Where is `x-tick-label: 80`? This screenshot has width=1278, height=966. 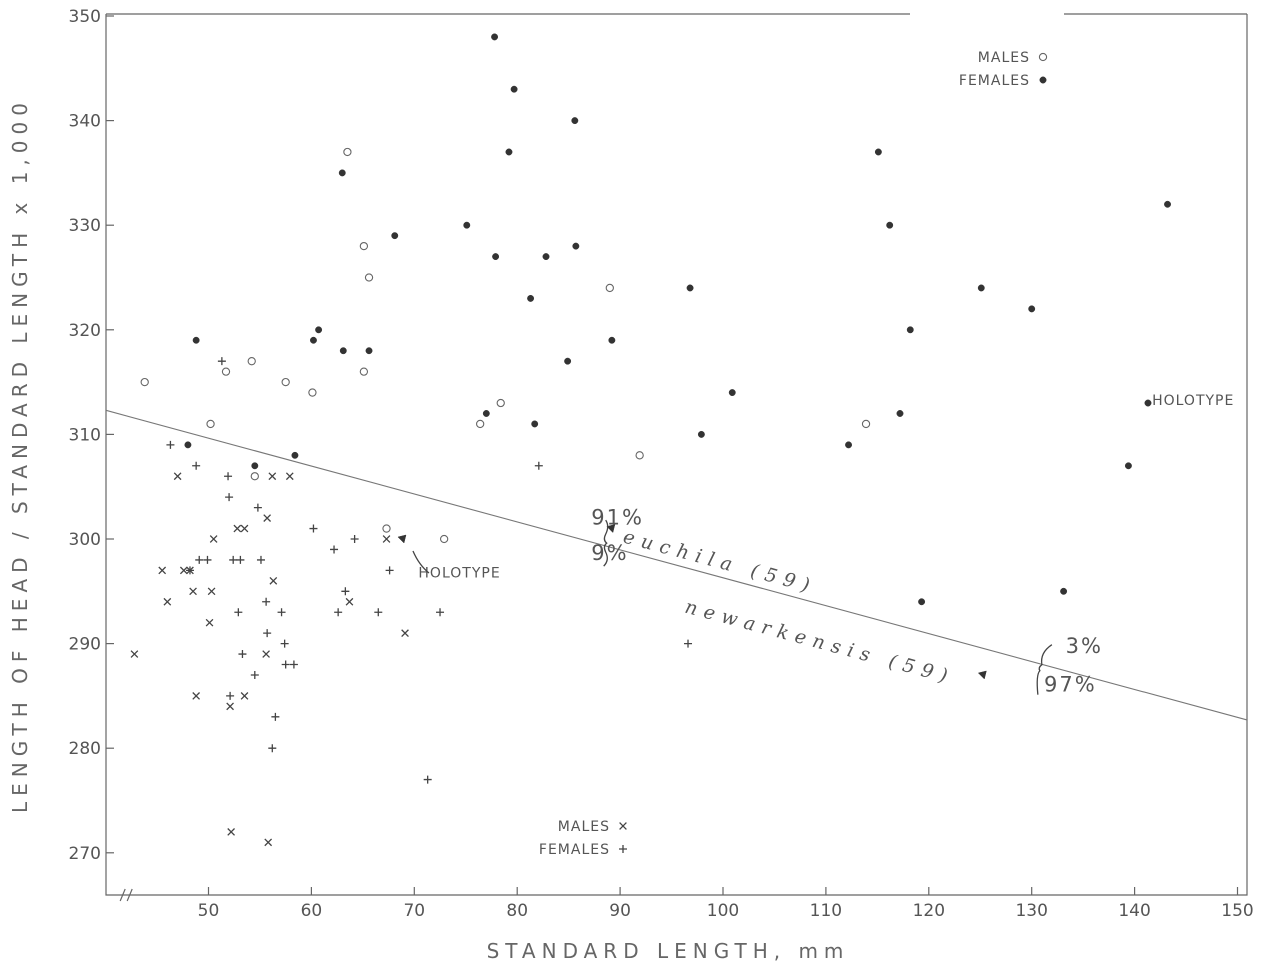 x-tick-label: 80 is located at coordinates (517, 911).